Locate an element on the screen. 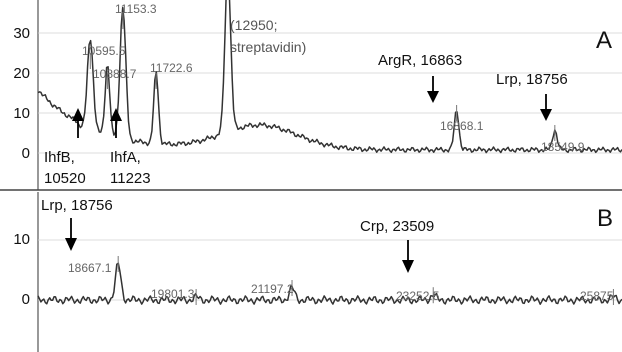  peak-label-18667: 18667.1 is located at coordinates (90, 268).